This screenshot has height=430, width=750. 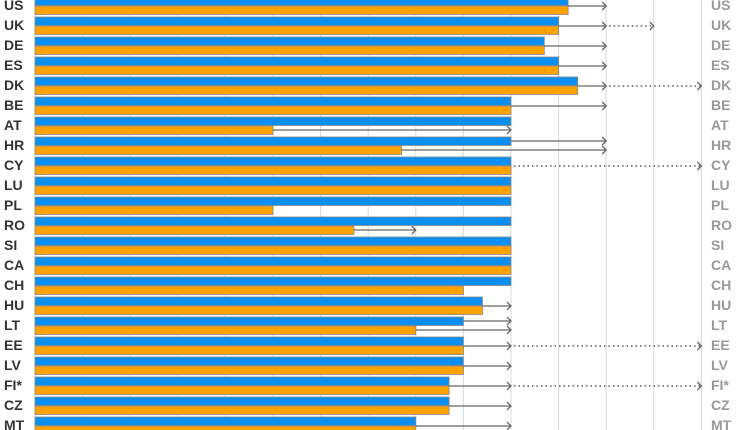 I want to click on bar-series2-CZ, so click(x=242, y=410).